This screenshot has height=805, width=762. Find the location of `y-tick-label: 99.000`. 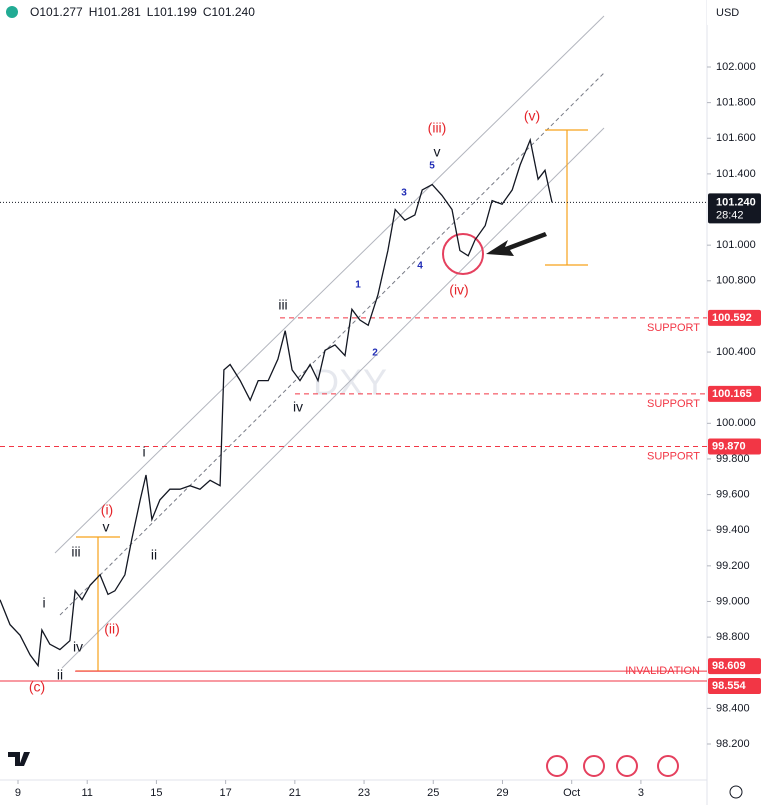

y-tick-label: 99.000 is located at coordinates (733, 601).